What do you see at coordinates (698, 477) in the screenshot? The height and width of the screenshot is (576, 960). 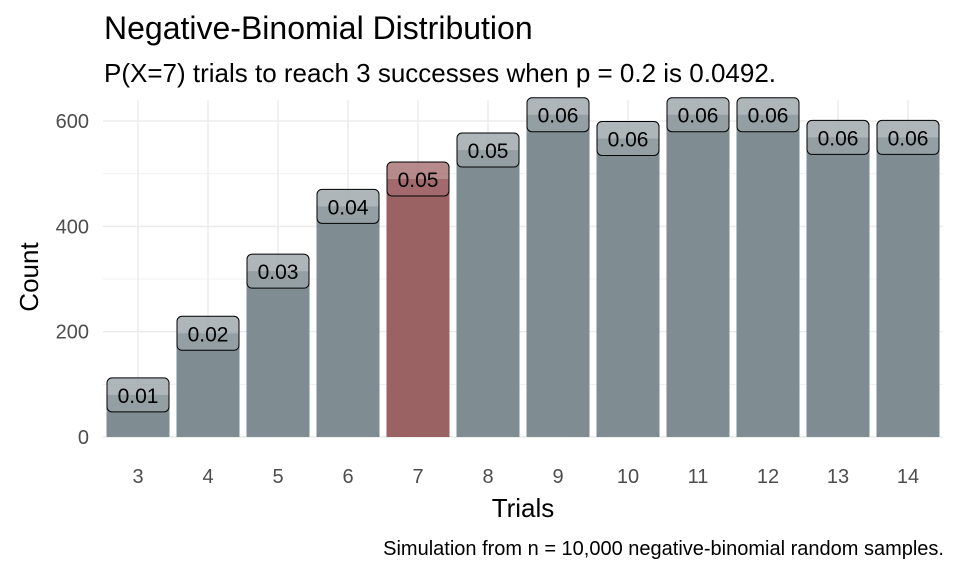 I see `x-tick-label: 11` at bounding box center [698, 477].